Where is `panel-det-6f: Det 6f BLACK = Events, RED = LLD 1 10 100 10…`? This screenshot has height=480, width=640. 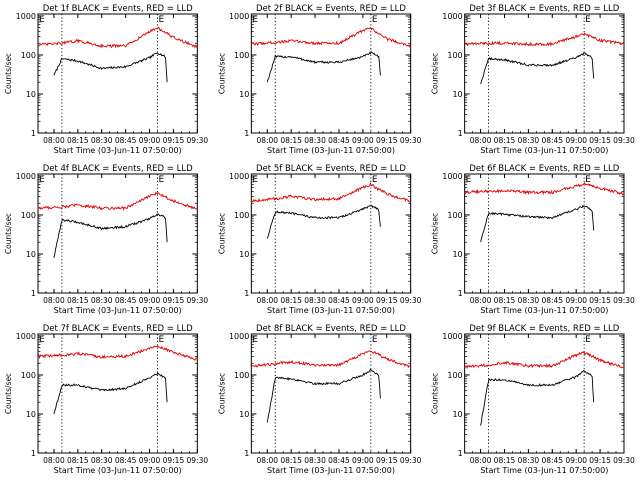
panel-det-6f: Det 6f BLACK = Events, RED = LLD 1 10 100 10… is located at coordinates (533, 239).